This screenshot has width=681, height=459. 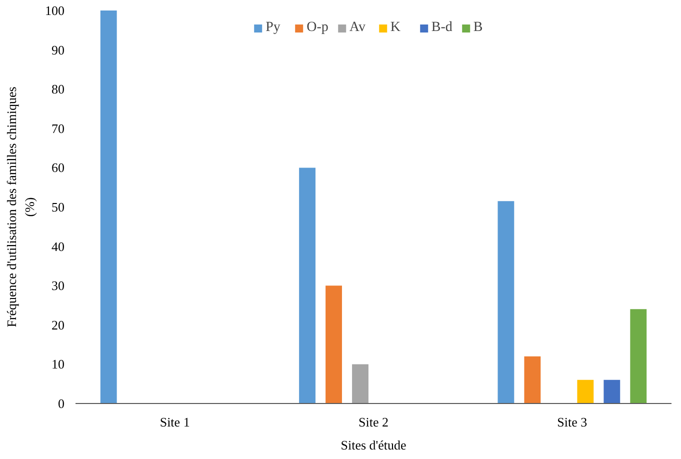 I want to click on y-tick-label: 60, so click(x=58, y=168).